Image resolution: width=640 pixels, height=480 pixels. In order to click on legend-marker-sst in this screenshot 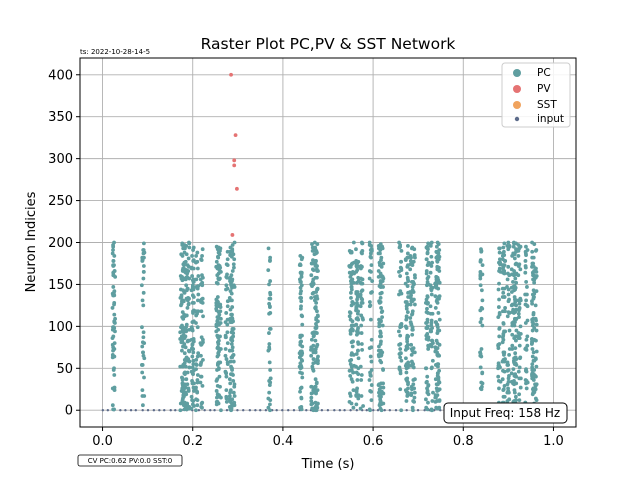, I will do `click(517, 105)`.